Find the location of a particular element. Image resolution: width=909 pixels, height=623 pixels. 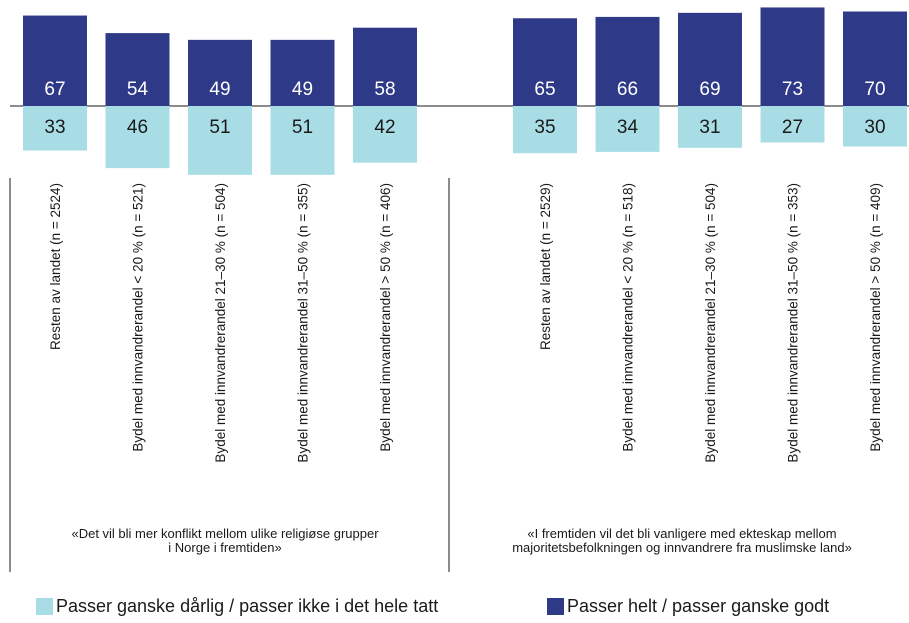

legend-label-high: Passer helt / passer ganske godt is located at coordinates (698, 606).